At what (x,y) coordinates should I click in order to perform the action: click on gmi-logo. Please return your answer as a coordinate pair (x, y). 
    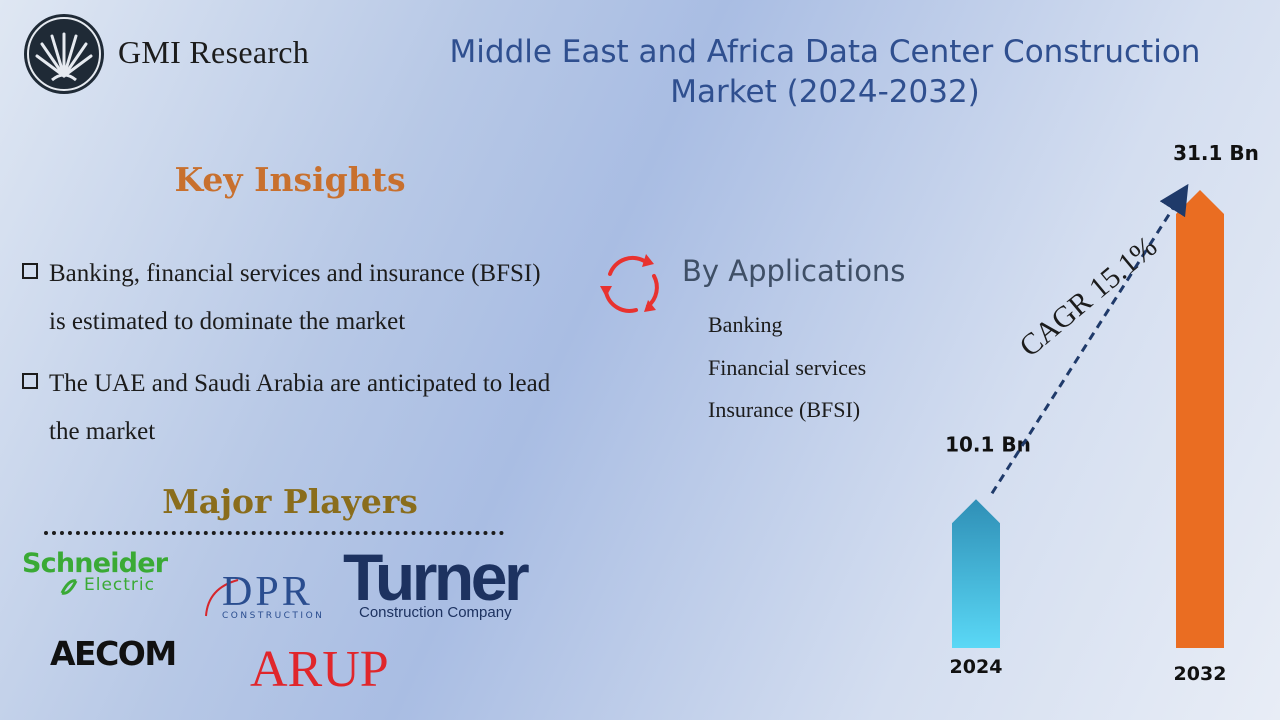
    Looking at the image, I should click on (64, 54).